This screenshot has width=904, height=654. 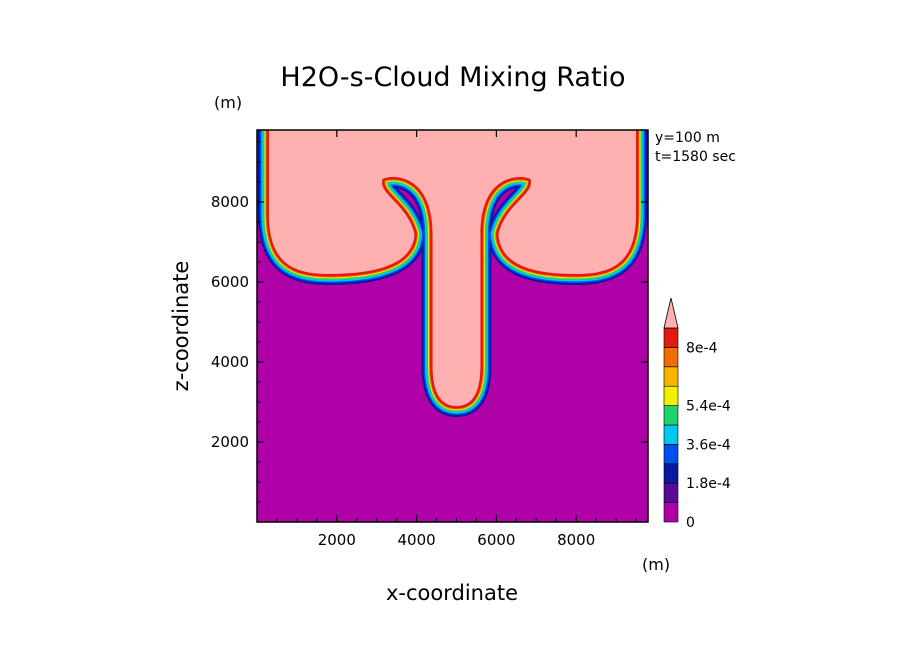 What do you see at coordinates (708, 445) in the screenshot?
I see `colorbar-tick-label: 3.6e-4` at bounding box center [708, 445].